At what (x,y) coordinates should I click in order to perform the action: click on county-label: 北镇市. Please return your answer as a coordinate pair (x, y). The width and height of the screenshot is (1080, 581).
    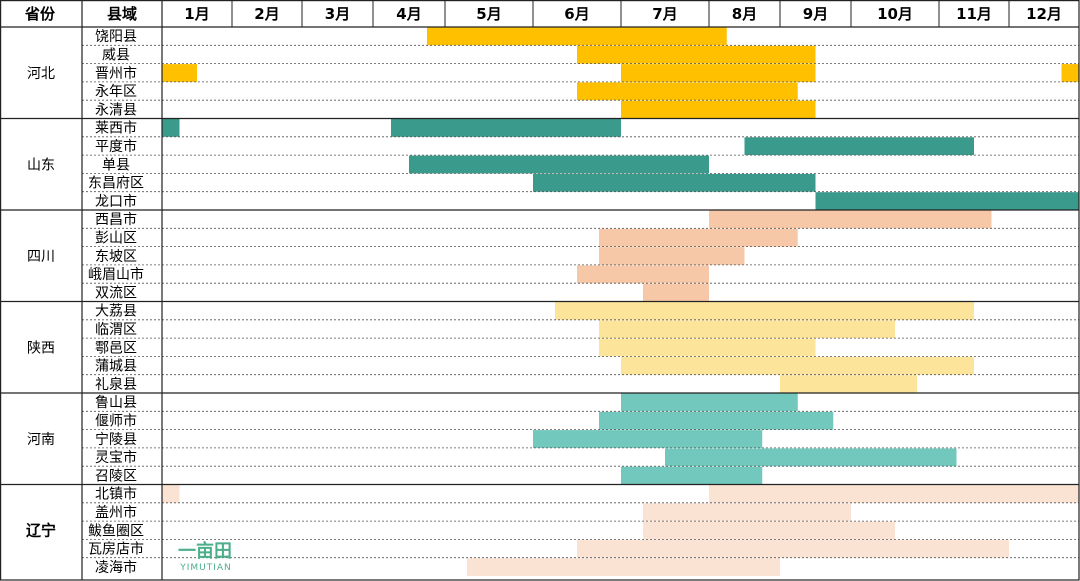
    Looking at the image, I should click on (116, 494).